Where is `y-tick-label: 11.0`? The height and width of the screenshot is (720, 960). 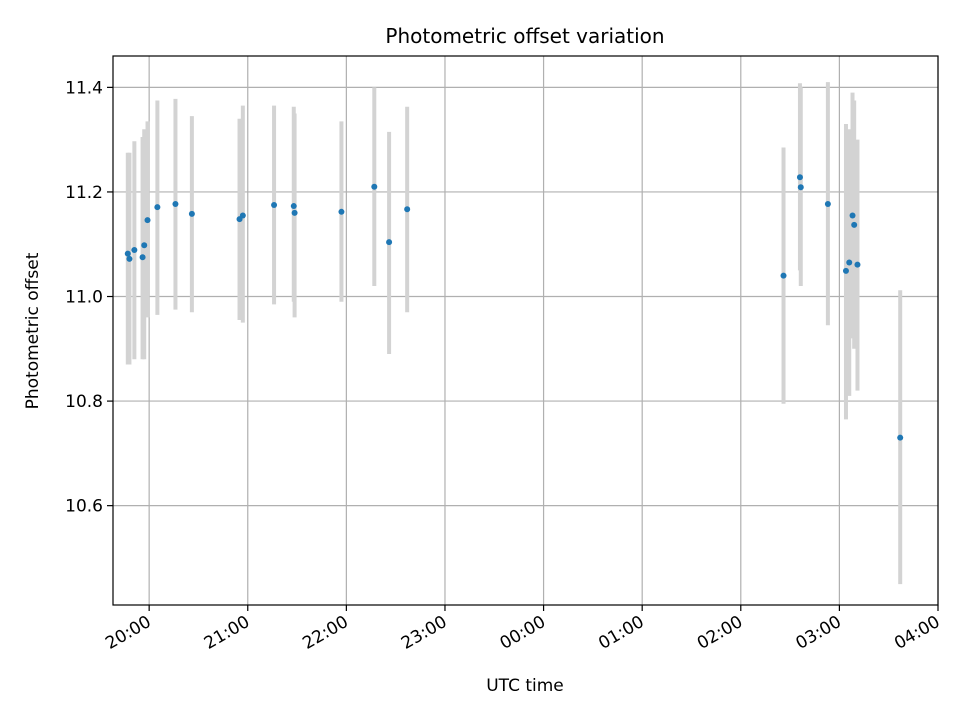
y-tick-label: 11.0 is located at coordinates (84, 298).